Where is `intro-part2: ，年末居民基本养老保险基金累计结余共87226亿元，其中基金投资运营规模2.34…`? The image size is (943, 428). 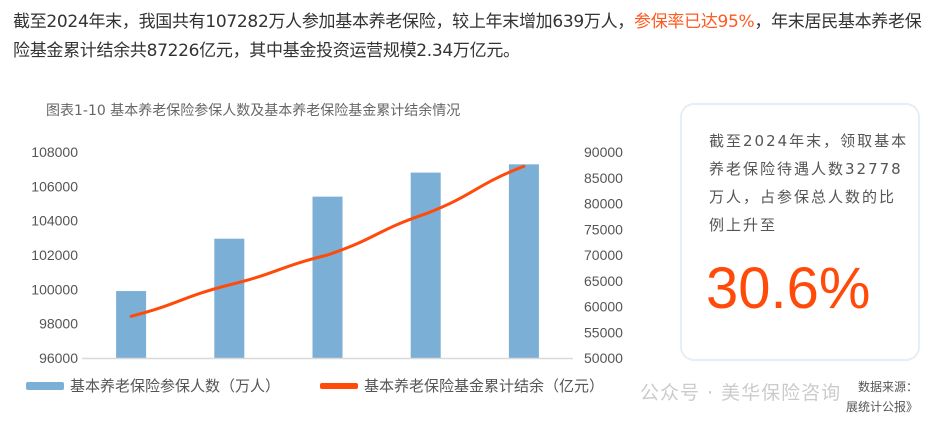 intro-part2: ，年末居民基本养老保险基金累计结余共87226亿元，其中基金投资运营规模2.34… is located at coordinates (467, 36).